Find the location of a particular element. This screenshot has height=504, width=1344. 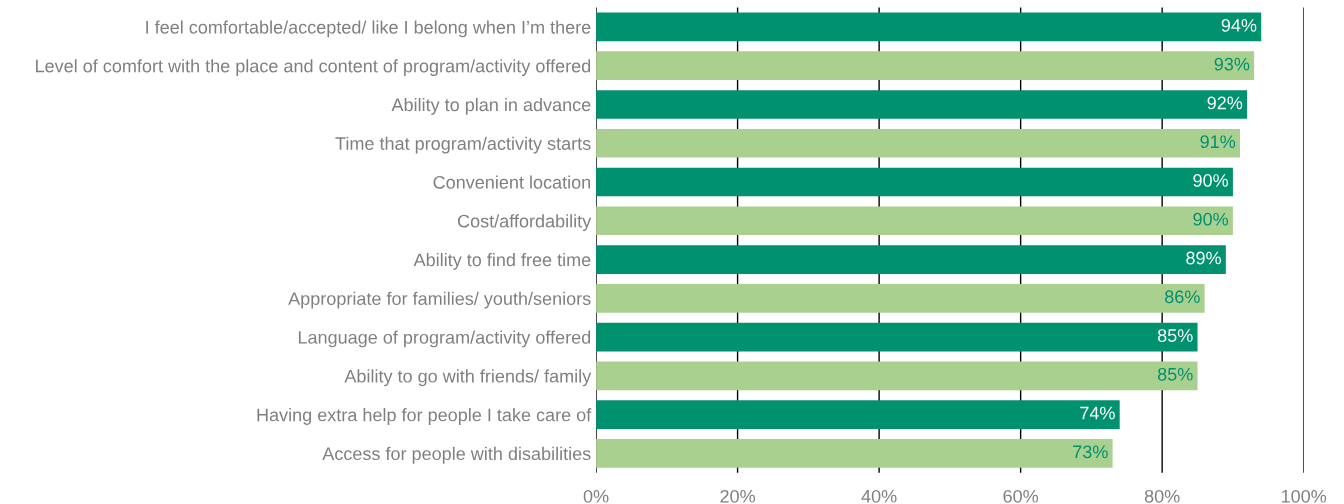

x-tick-label: 0% is located at coordinates (596, 496).